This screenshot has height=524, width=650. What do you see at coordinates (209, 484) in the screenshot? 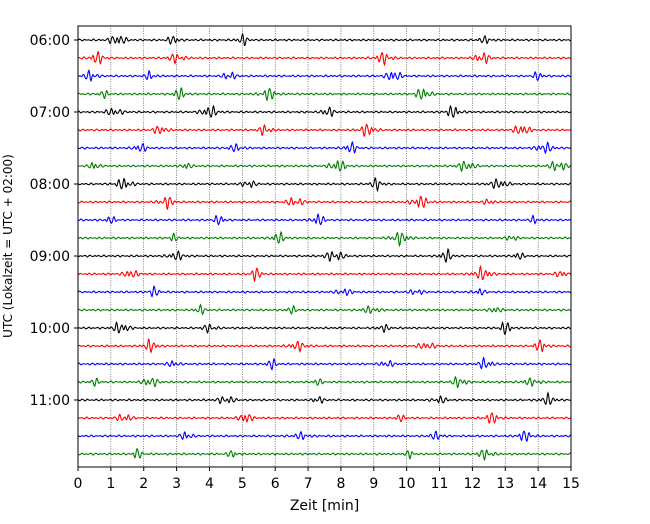
I see `x-tick-label: 4` at bounding box center [209, 484].